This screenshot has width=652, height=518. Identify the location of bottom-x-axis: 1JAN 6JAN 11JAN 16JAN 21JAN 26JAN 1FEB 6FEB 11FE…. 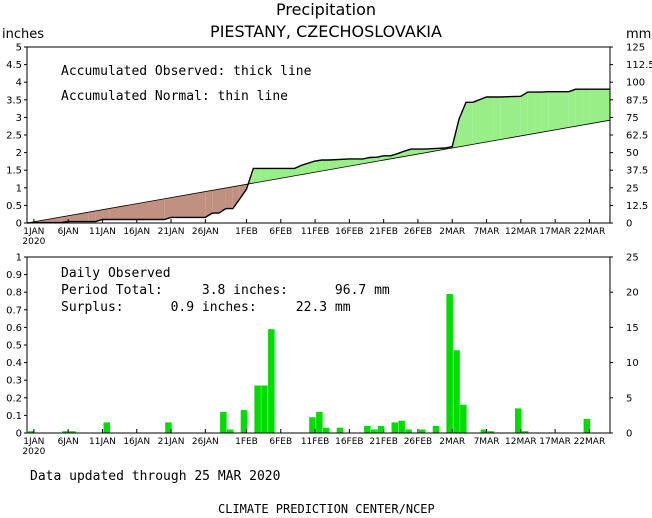
(313, 443).